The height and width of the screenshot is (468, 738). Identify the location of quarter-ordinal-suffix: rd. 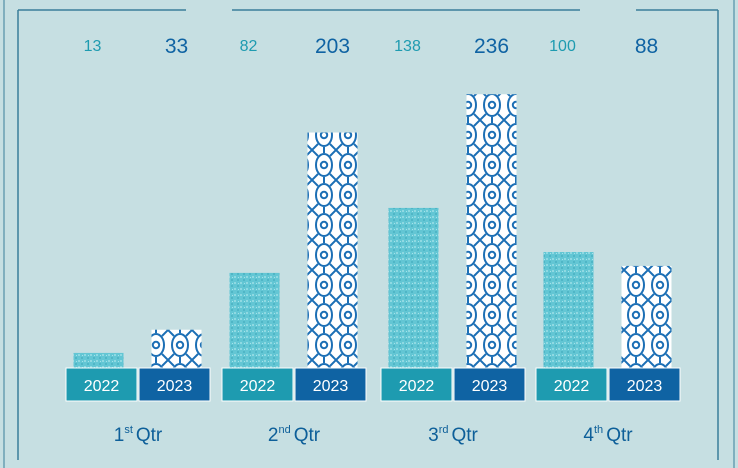
(444, 430).